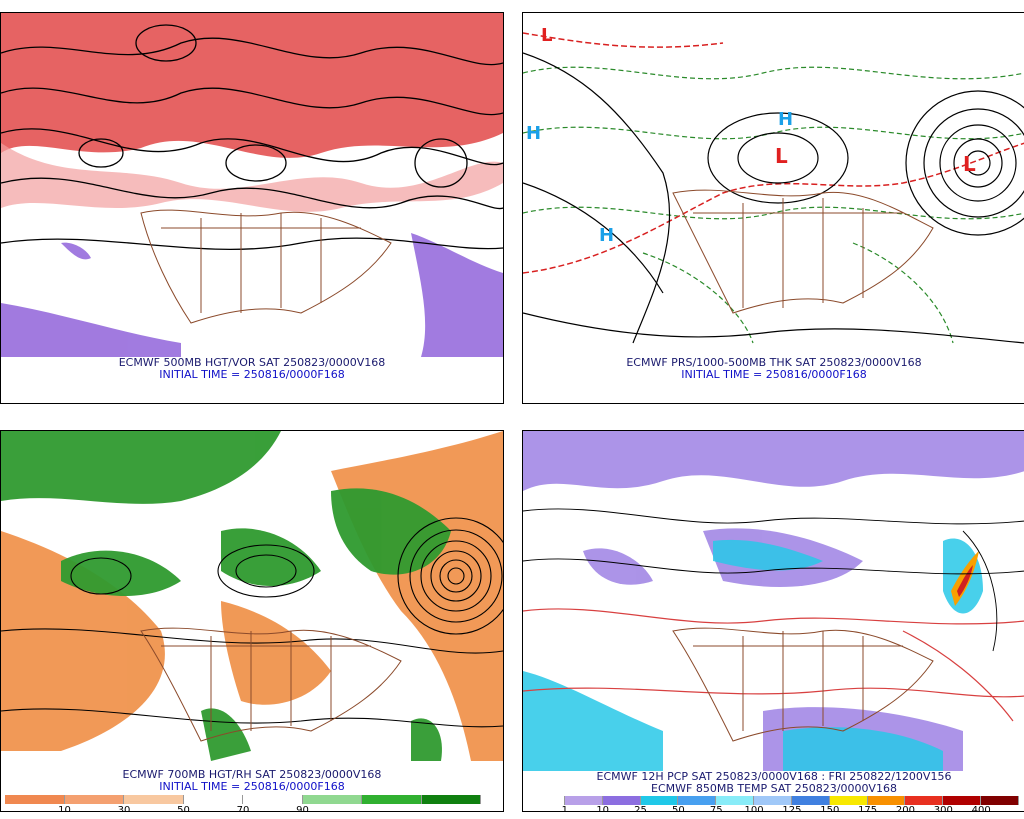  What do you see at coordinates (981, 808) in the screenshot?
I see `colorbar-tick-label: 400` at bounding box center [981, 808].